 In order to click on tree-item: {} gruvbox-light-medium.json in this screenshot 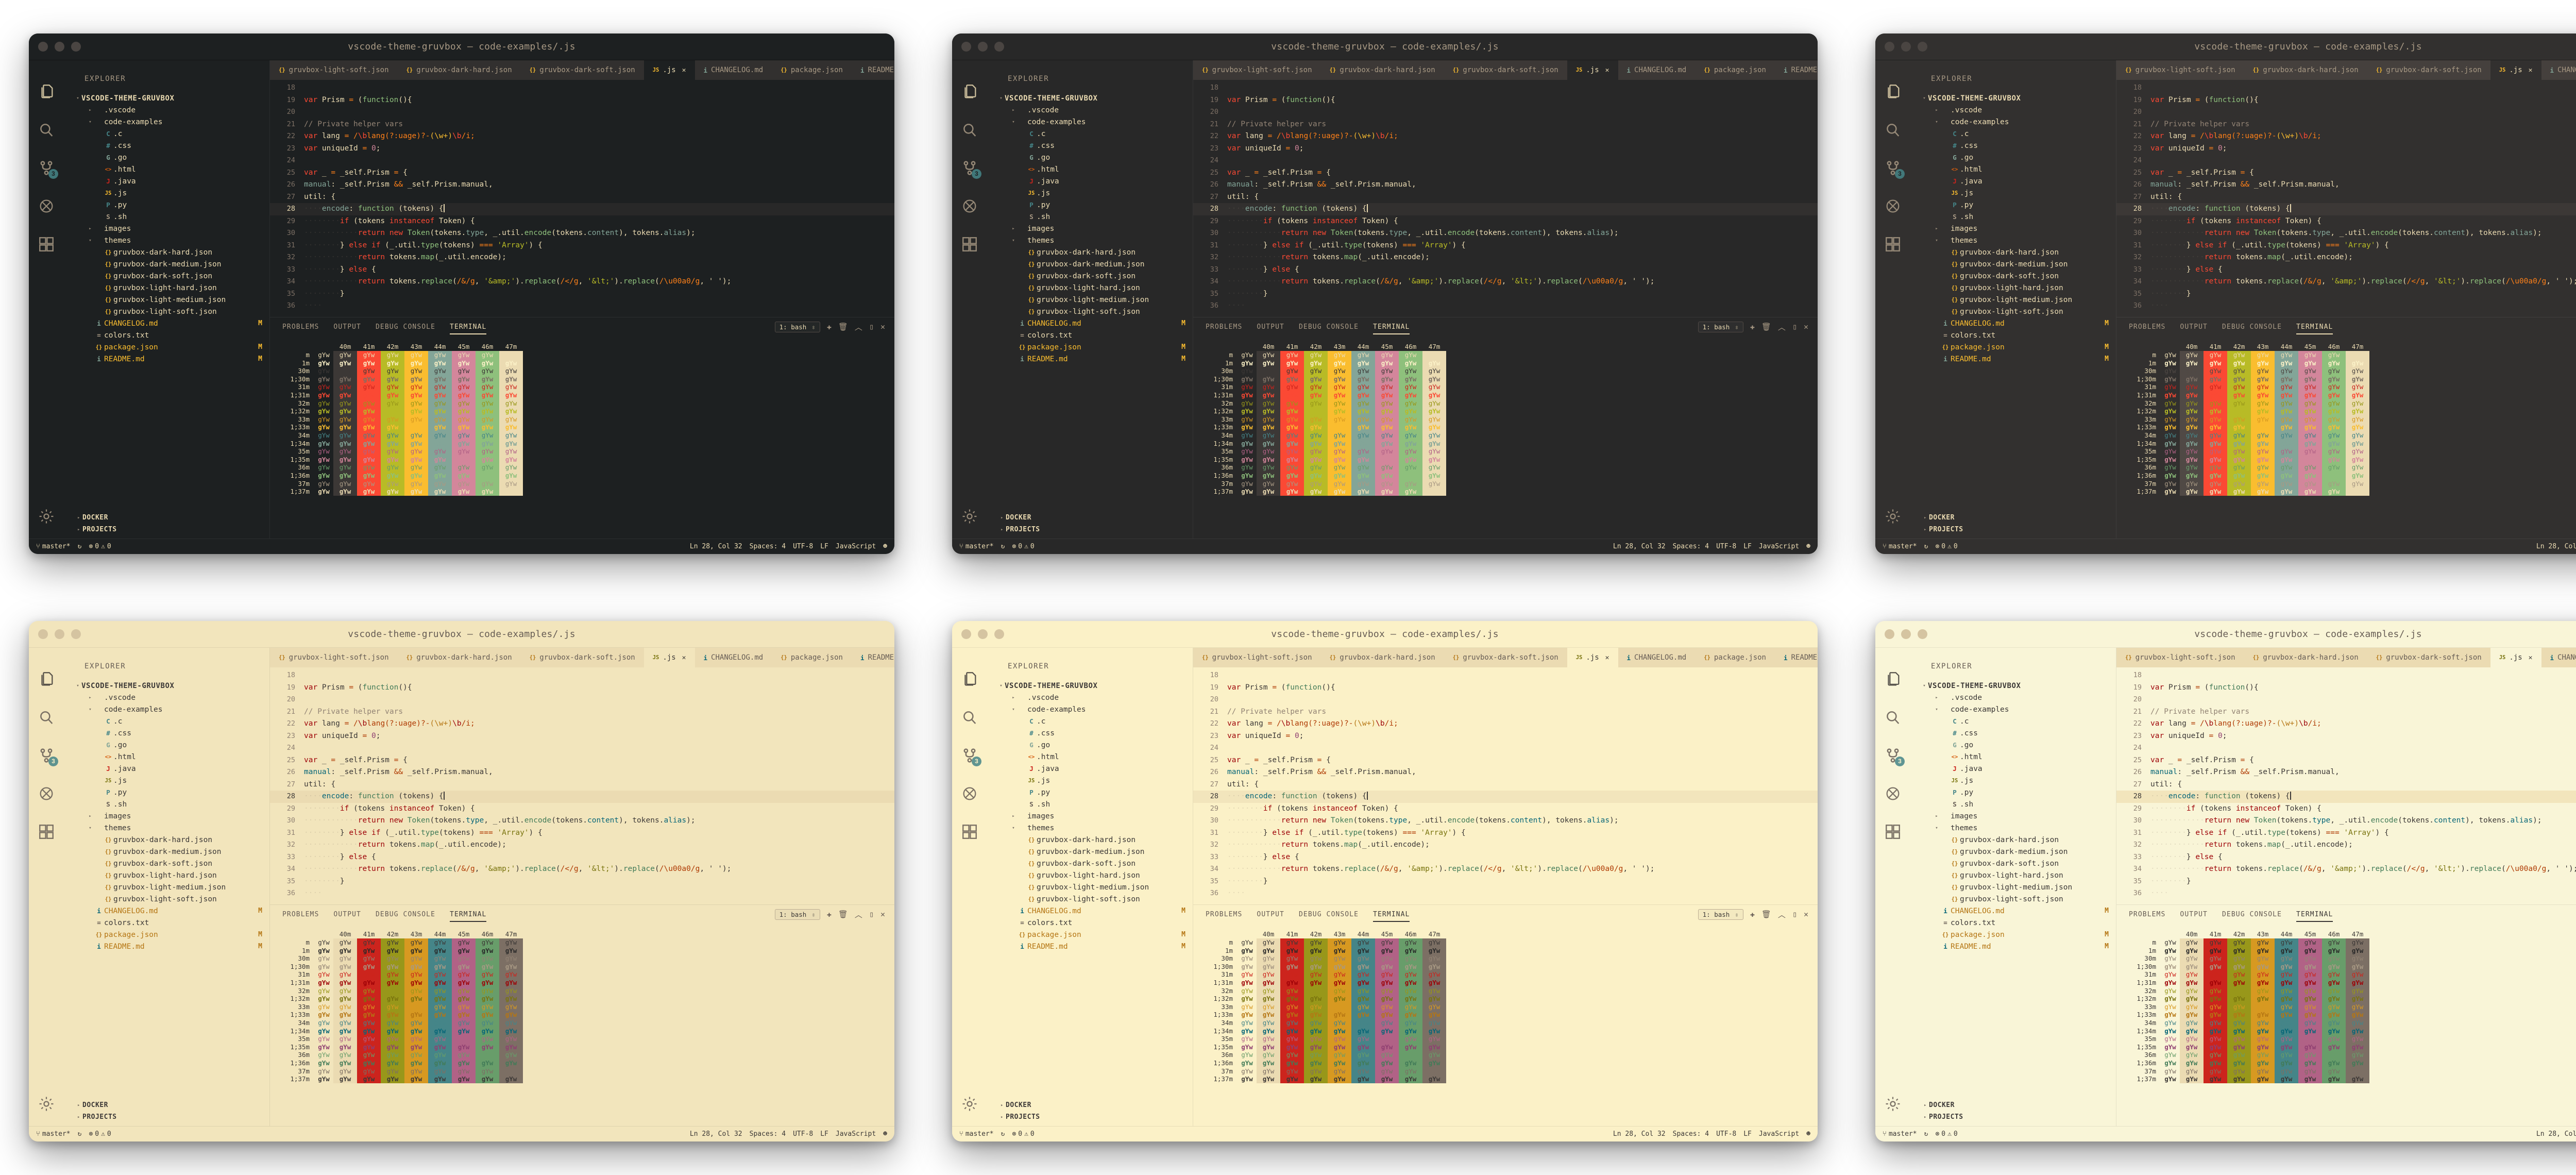, I will do `click(1090, 300)`.